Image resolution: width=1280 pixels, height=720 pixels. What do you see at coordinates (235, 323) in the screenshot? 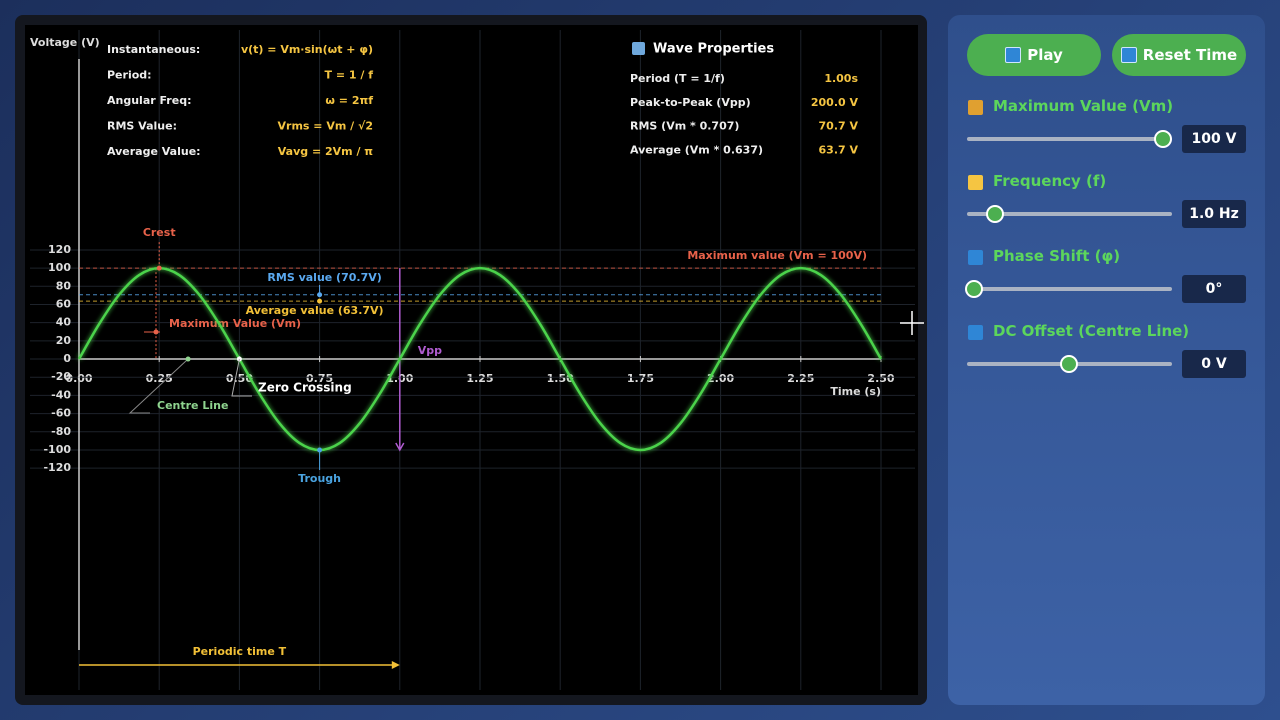
I see `max-annotation: Maximum Value (Vm)` at bounding box center [235, 323].